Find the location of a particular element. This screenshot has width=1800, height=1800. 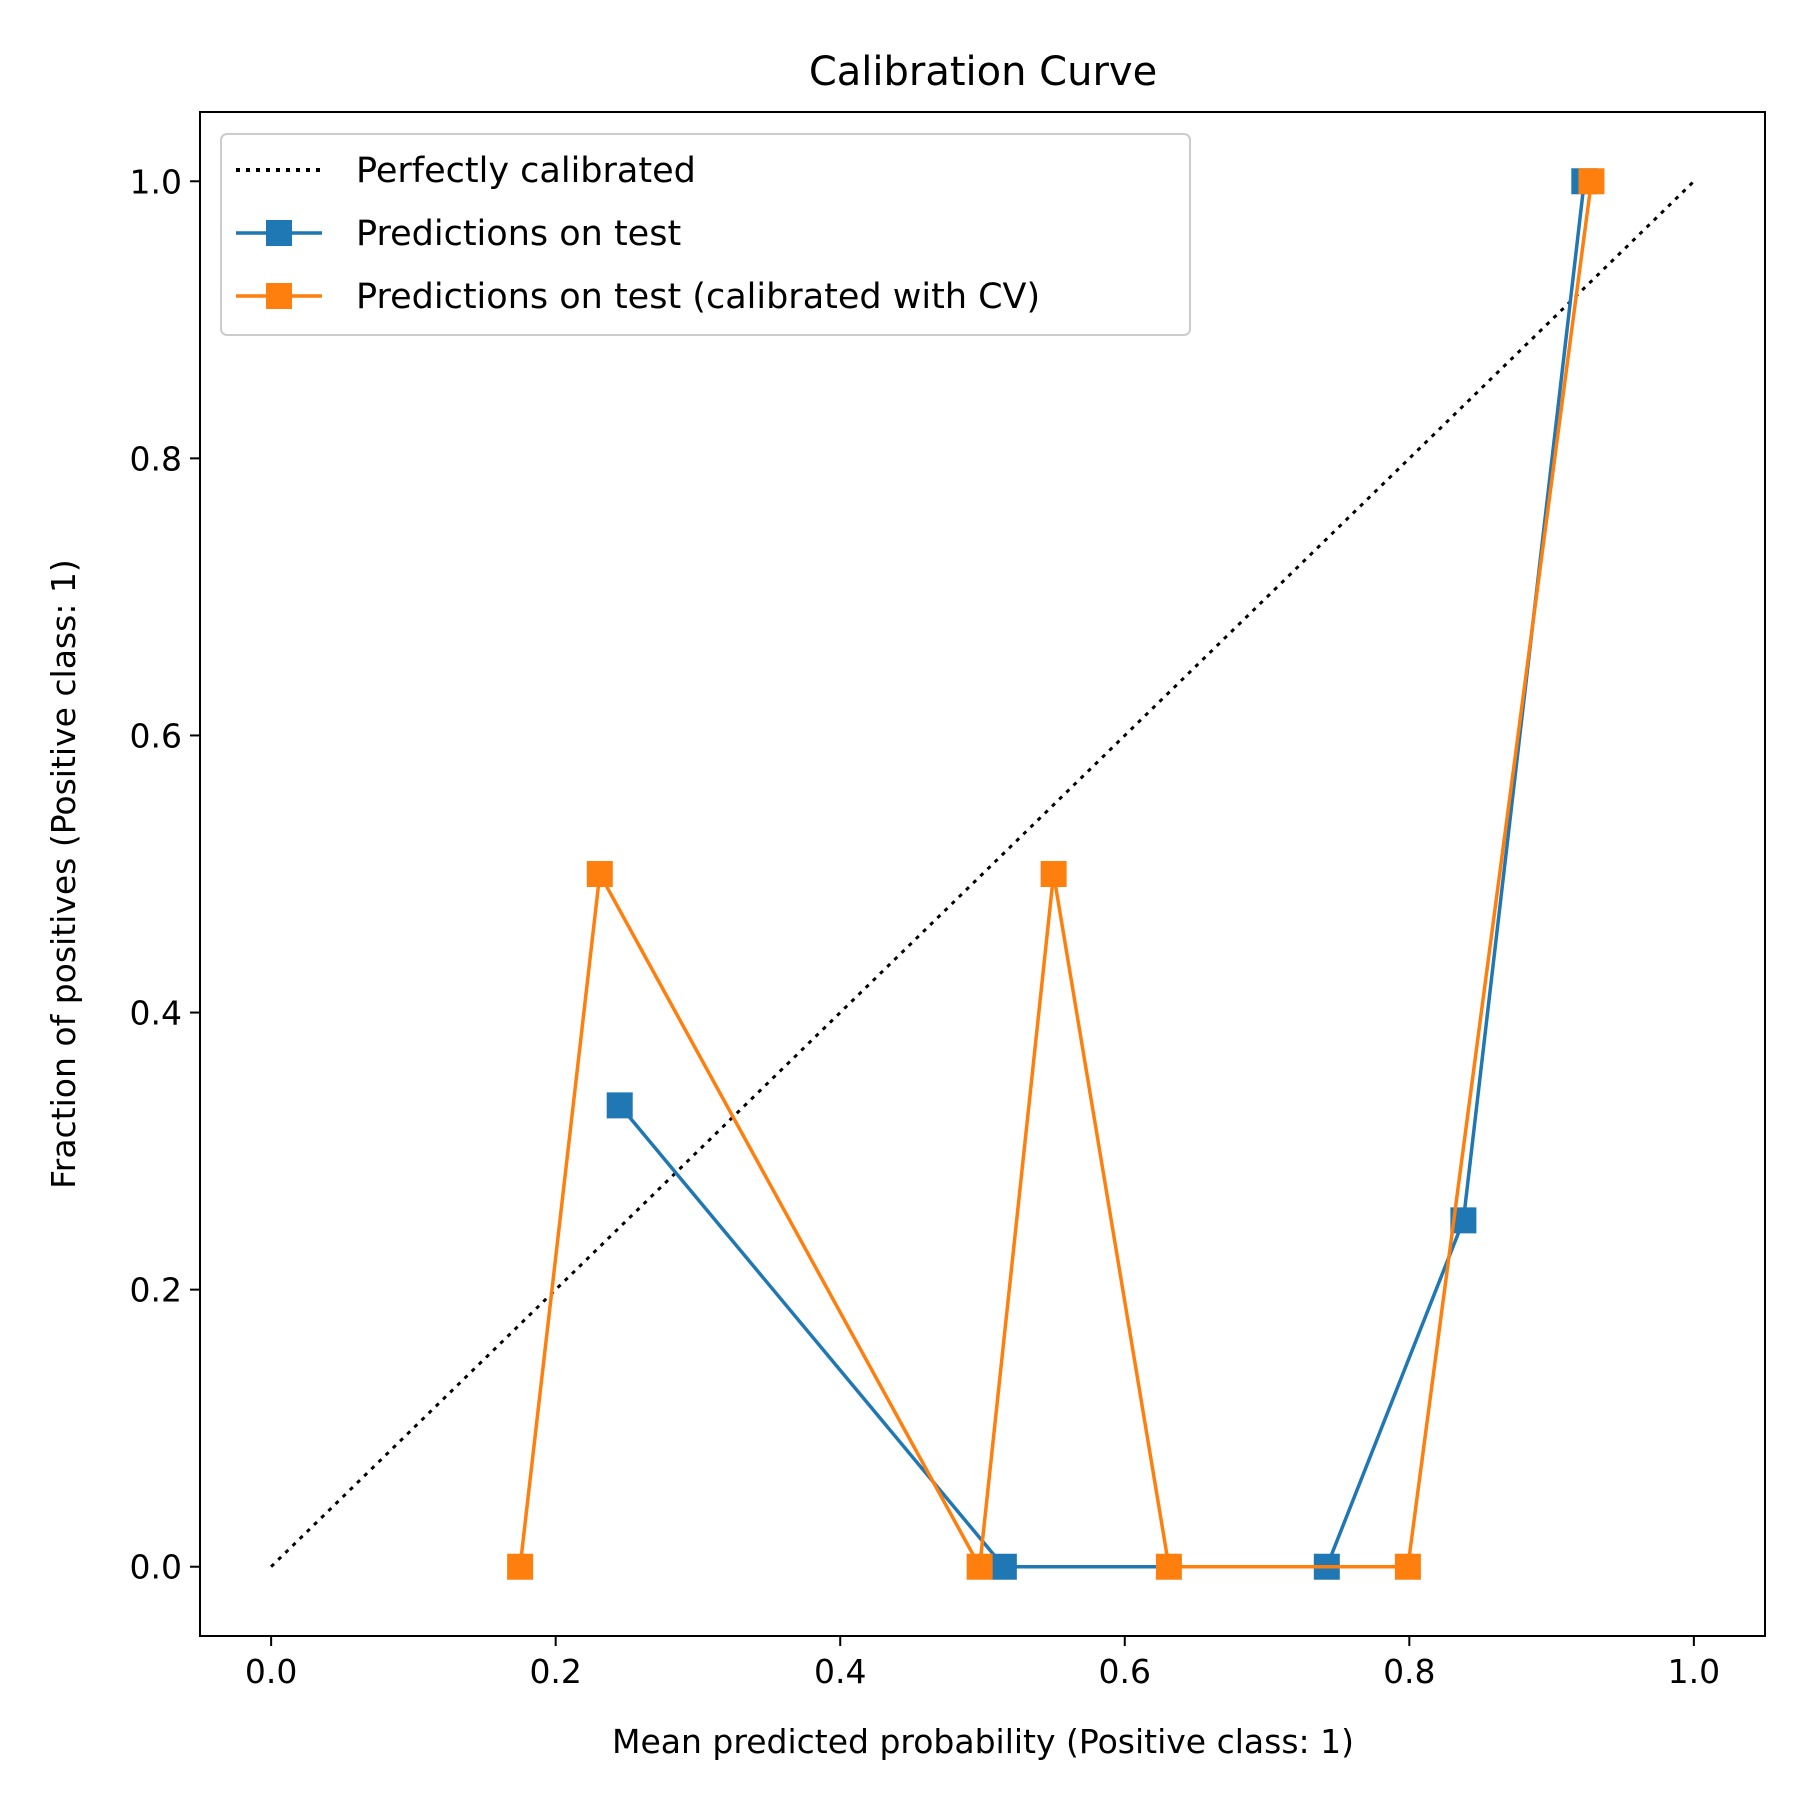

x-tick-label: 0.2 is located at coordinates (555, 1671).